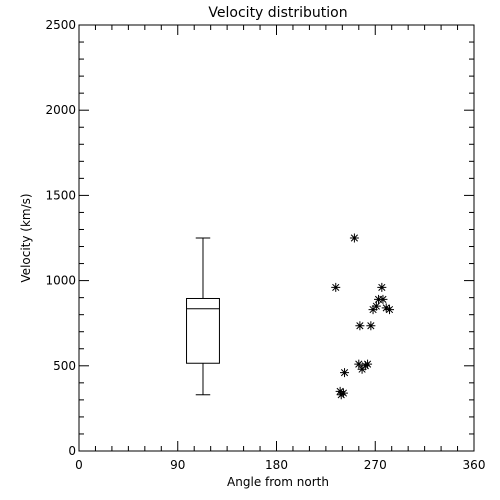 The width and height of the screenshot is (500, 500). Describe the element at coordinates (277, 13) in the screenshot. I see `chart-title: Velocity distribution` at that location.